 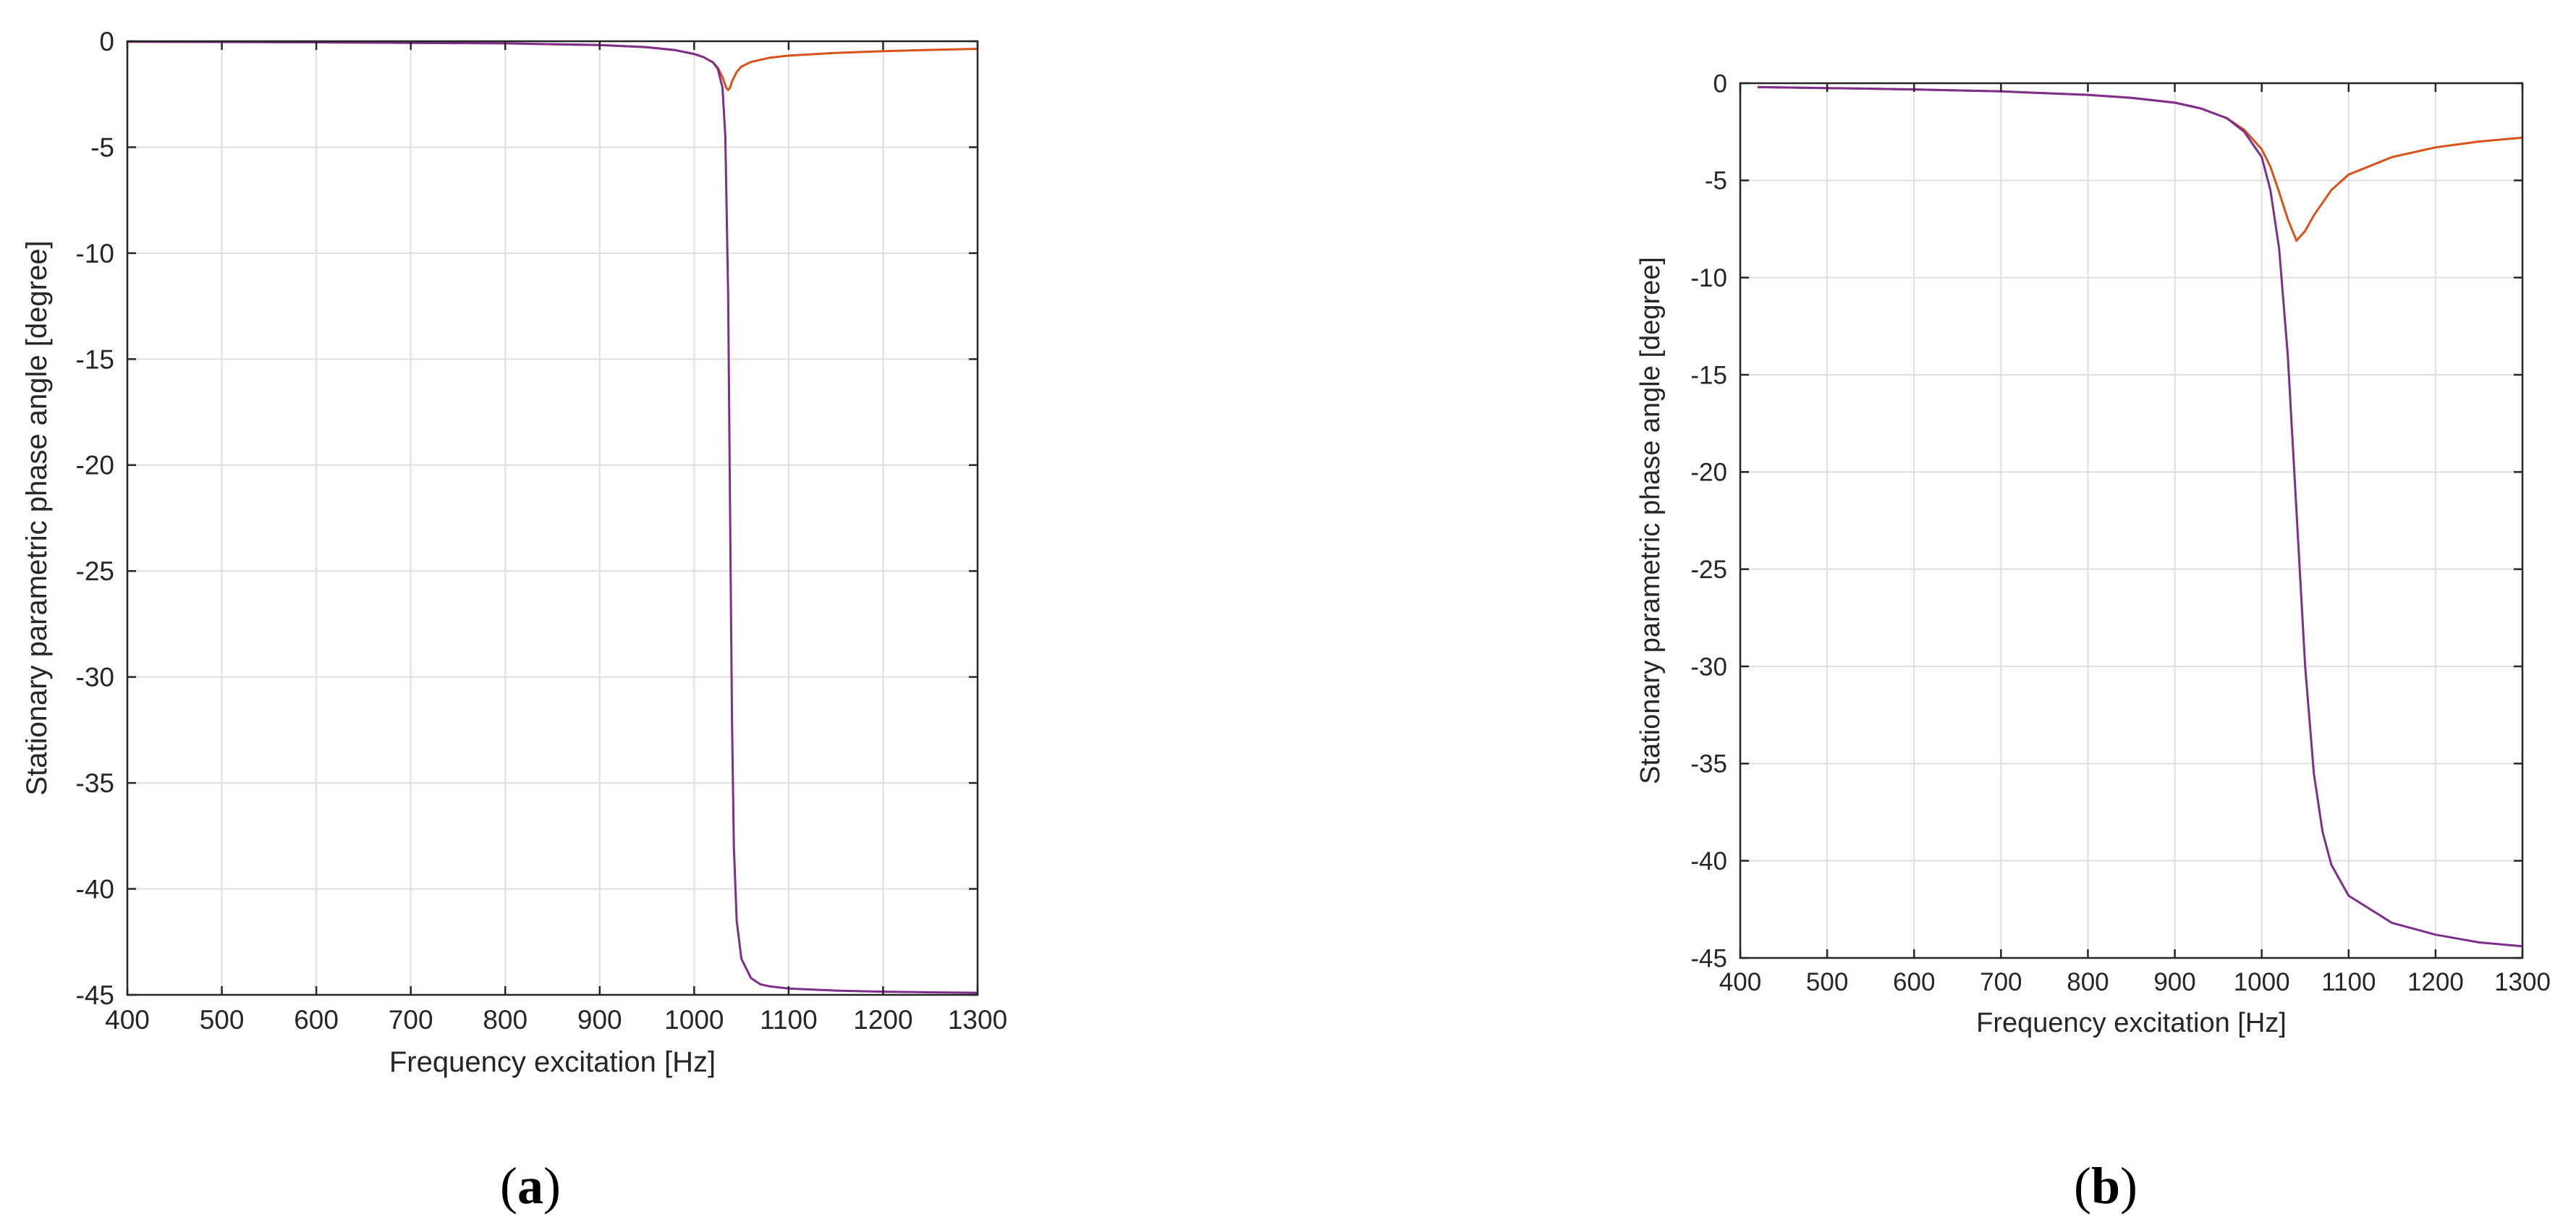 I want to click on panel-label: (a), so click(x=530, y=1186).